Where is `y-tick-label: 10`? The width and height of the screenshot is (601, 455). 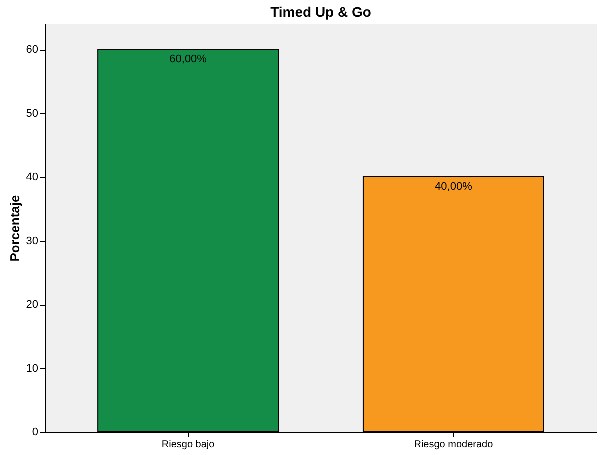 y-tick-label: 10 is located at coordinates (32, 368).